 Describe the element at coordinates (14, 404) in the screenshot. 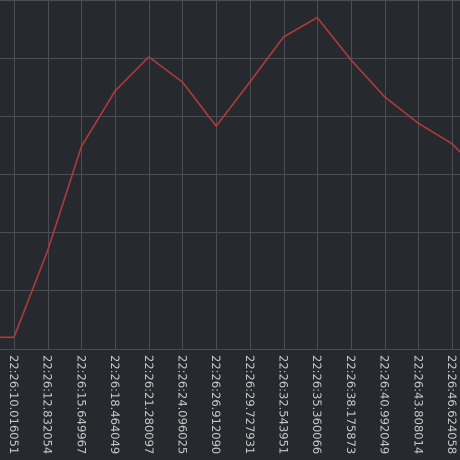

I see `x-tick-label: 22:26:10.016051` at that location.